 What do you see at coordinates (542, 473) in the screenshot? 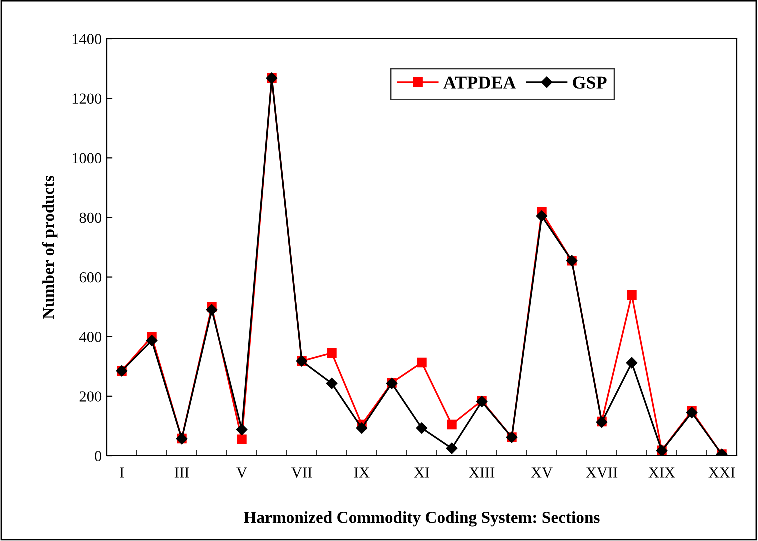
I see `x-tick-label: XV` at bounding box center [542, 473].